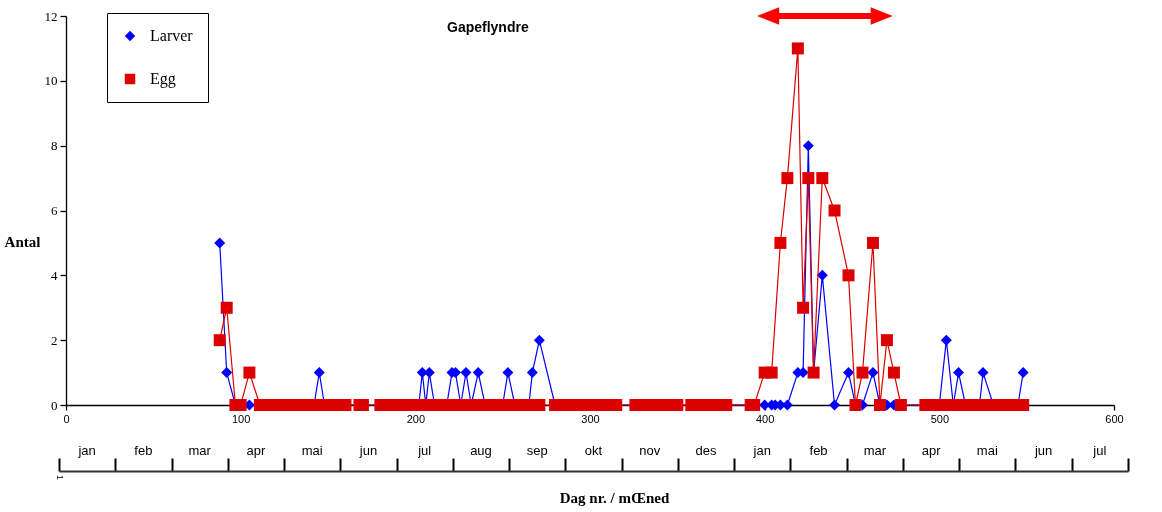 The height and width of the screenshot is (512, 1162). What do you see at coordinates (416, 418) in the screenshot?
I see `x-tick-label: 200` at bounding box center [416, 418].